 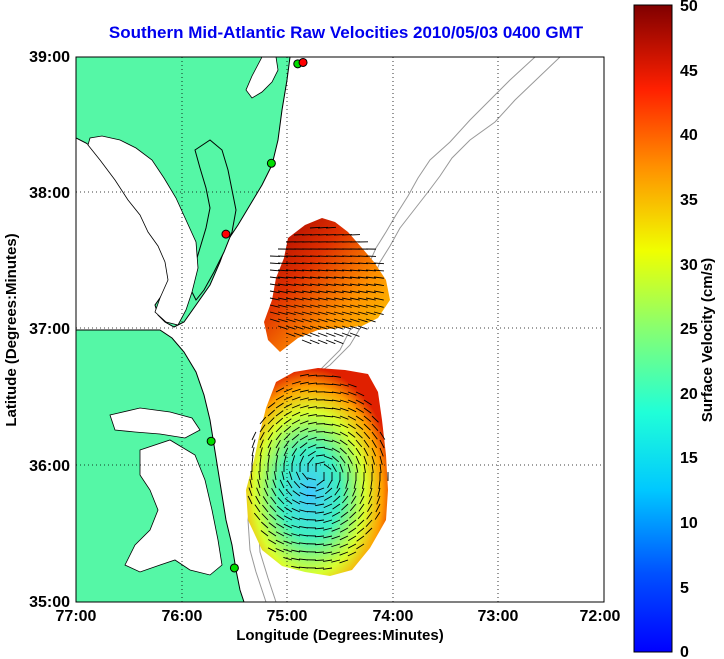 I want to click on station-marker, so click(x=211, y=441).